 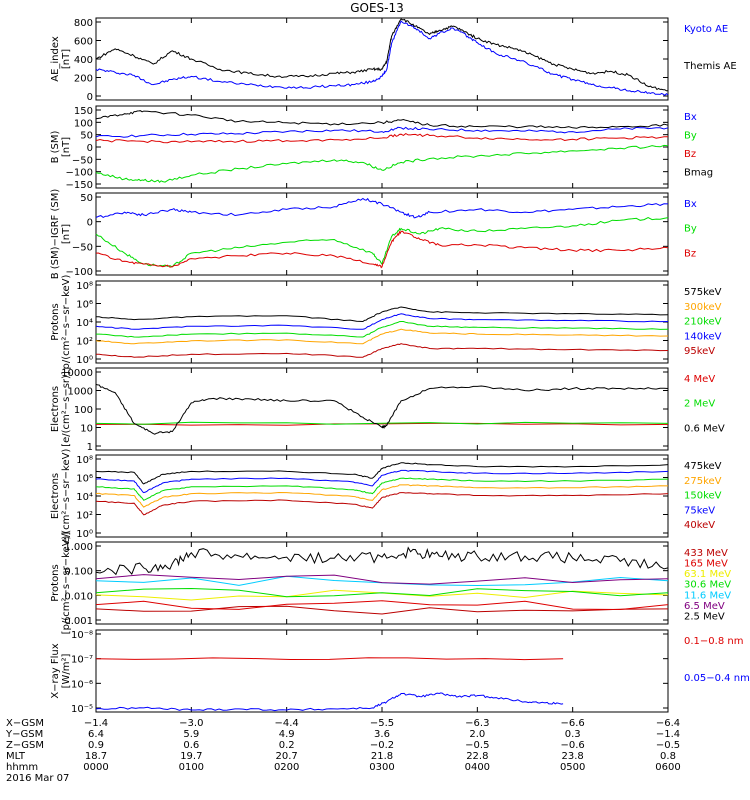 What do you see at coordinates (83, 60) in the screenshot?
I see `y-tick-label: 400` at bounding box center [83, 60].